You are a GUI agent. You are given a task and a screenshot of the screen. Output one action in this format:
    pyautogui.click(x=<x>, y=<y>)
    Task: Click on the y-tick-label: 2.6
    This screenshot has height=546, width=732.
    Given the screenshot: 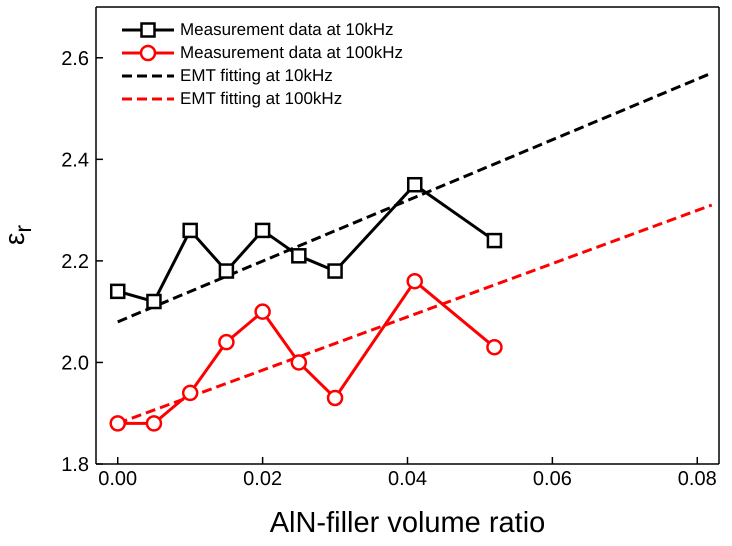 What is the action you would take?
    pyautogui.click(x=75, y=59)
    